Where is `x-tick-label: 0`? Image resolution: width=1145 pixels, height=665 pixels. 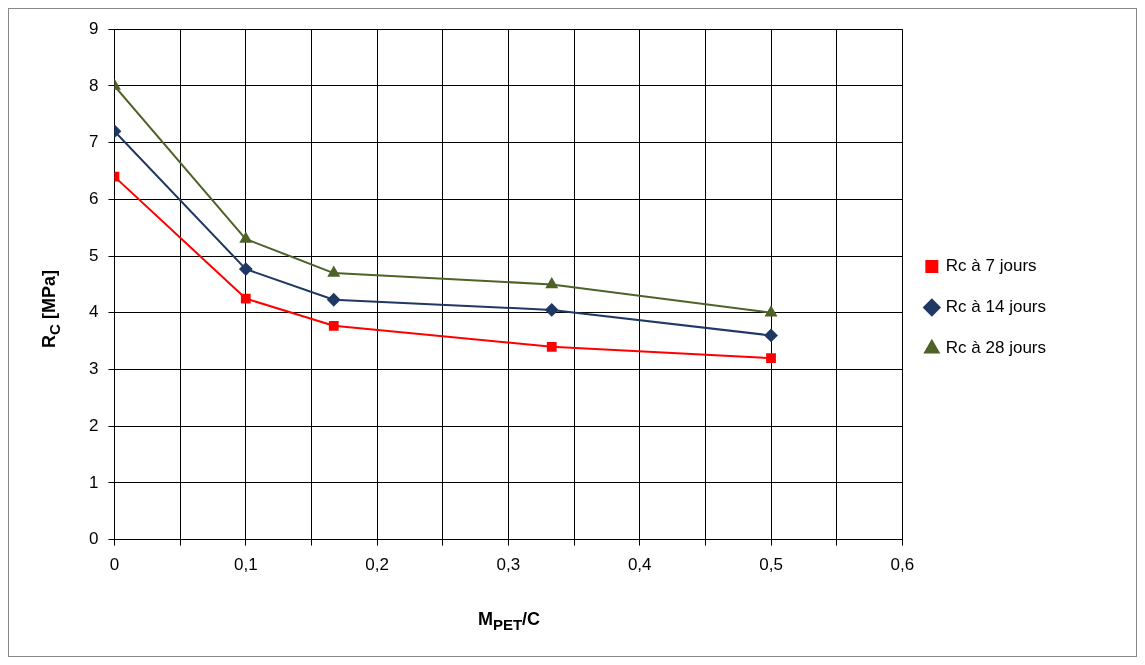 x-tick-label: 0 is located at coordinates (114, 565).